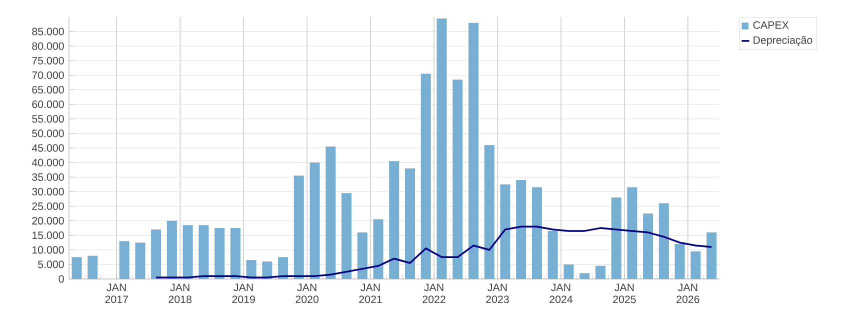 The image size is (851, 313). What do you see at coordinates (434, 294) in the screenshot?
I see `x-tick-label: JAN 2022` at bounding box center [434, 294].